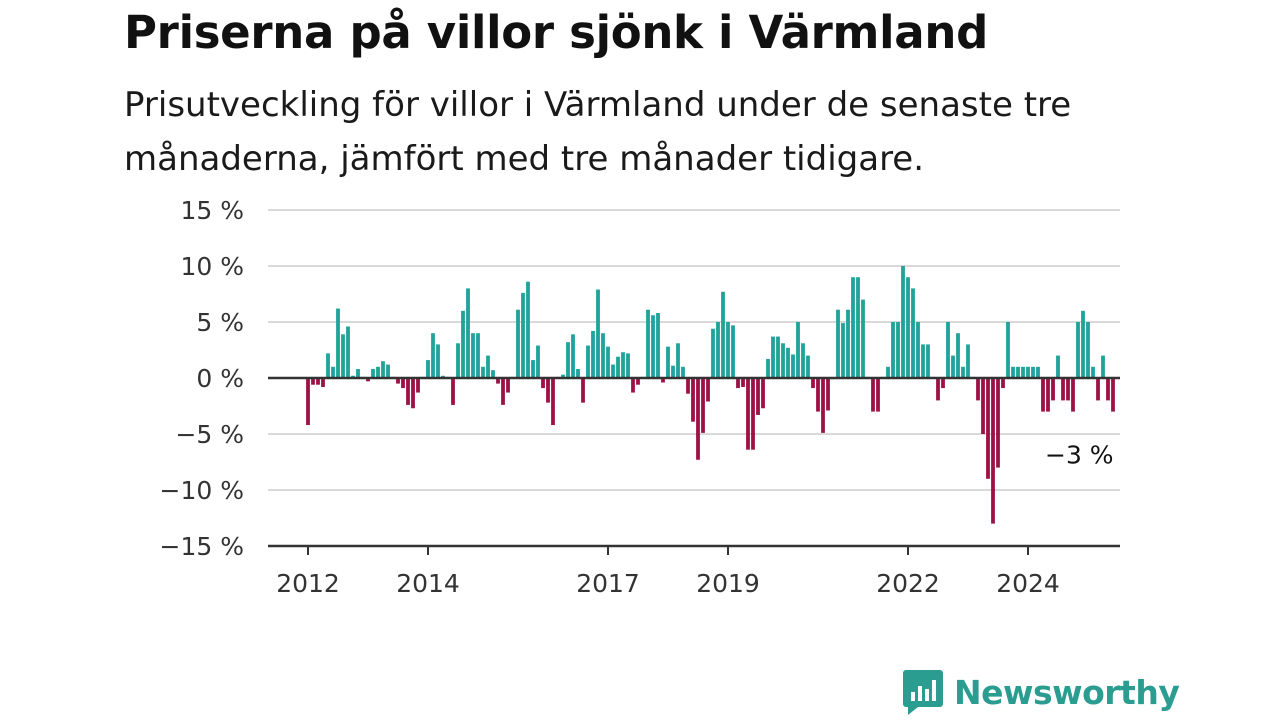  I want to click on y-tick-label: 15 %, so click(212, 210).